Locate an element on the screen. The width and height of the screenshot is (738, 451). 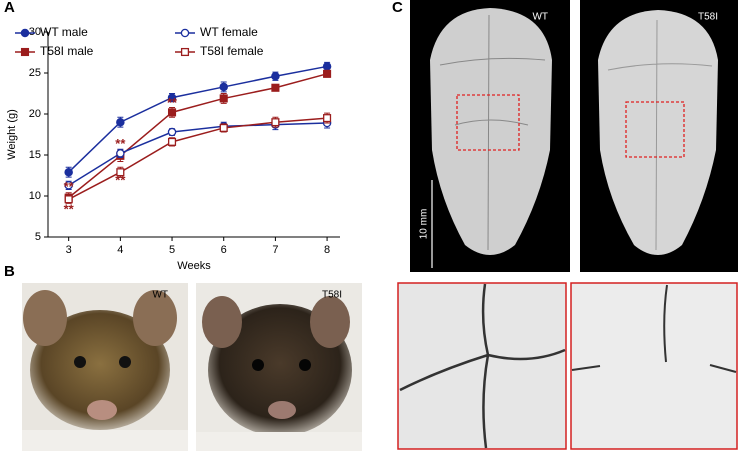
x-tick-label: 5 is located at coordinates (172, 250).